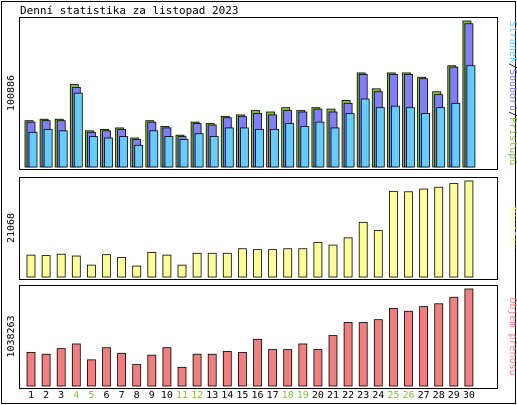 This screenshot has width=517, height=405. I want to click on x-tick-label-18: 18, so click(288, 395).